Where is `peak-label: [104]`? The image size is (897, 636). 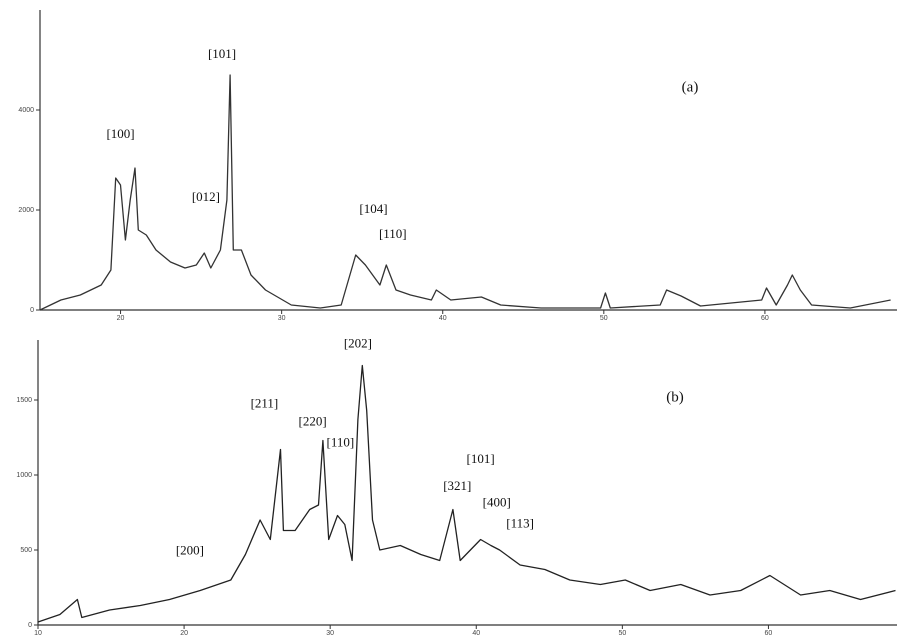
peak-label: [104] is located at coordinates (373, 208).